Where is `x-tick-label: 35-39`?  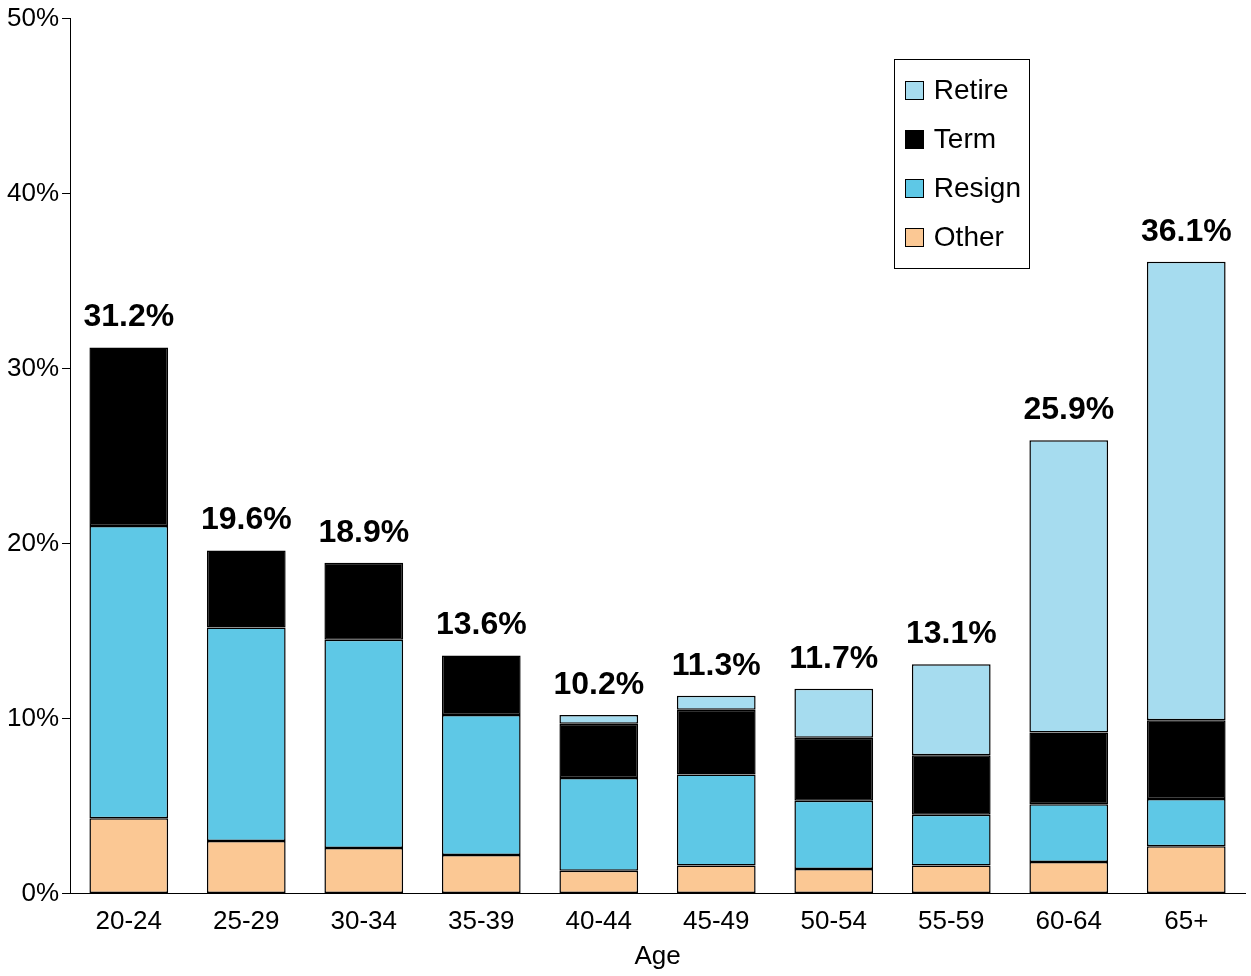 x-tick-label: 35-39 is located at coordinates (481, 920).